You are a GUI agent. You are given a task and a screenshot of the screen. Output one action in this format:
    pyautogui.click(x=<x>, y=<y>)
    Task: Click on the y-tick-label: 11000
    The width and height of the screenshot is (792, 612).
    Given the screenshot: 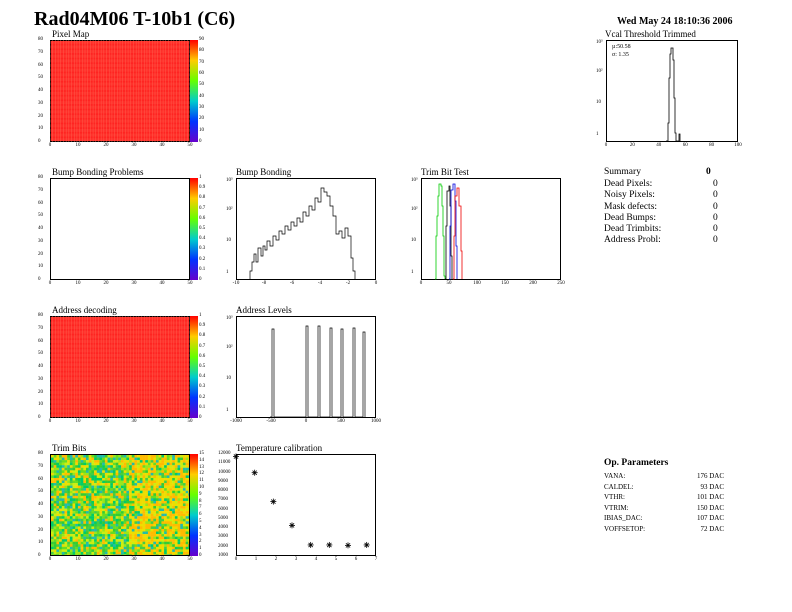 What is the action you would take?
    pyautogui.click(x=224, y=463)
    